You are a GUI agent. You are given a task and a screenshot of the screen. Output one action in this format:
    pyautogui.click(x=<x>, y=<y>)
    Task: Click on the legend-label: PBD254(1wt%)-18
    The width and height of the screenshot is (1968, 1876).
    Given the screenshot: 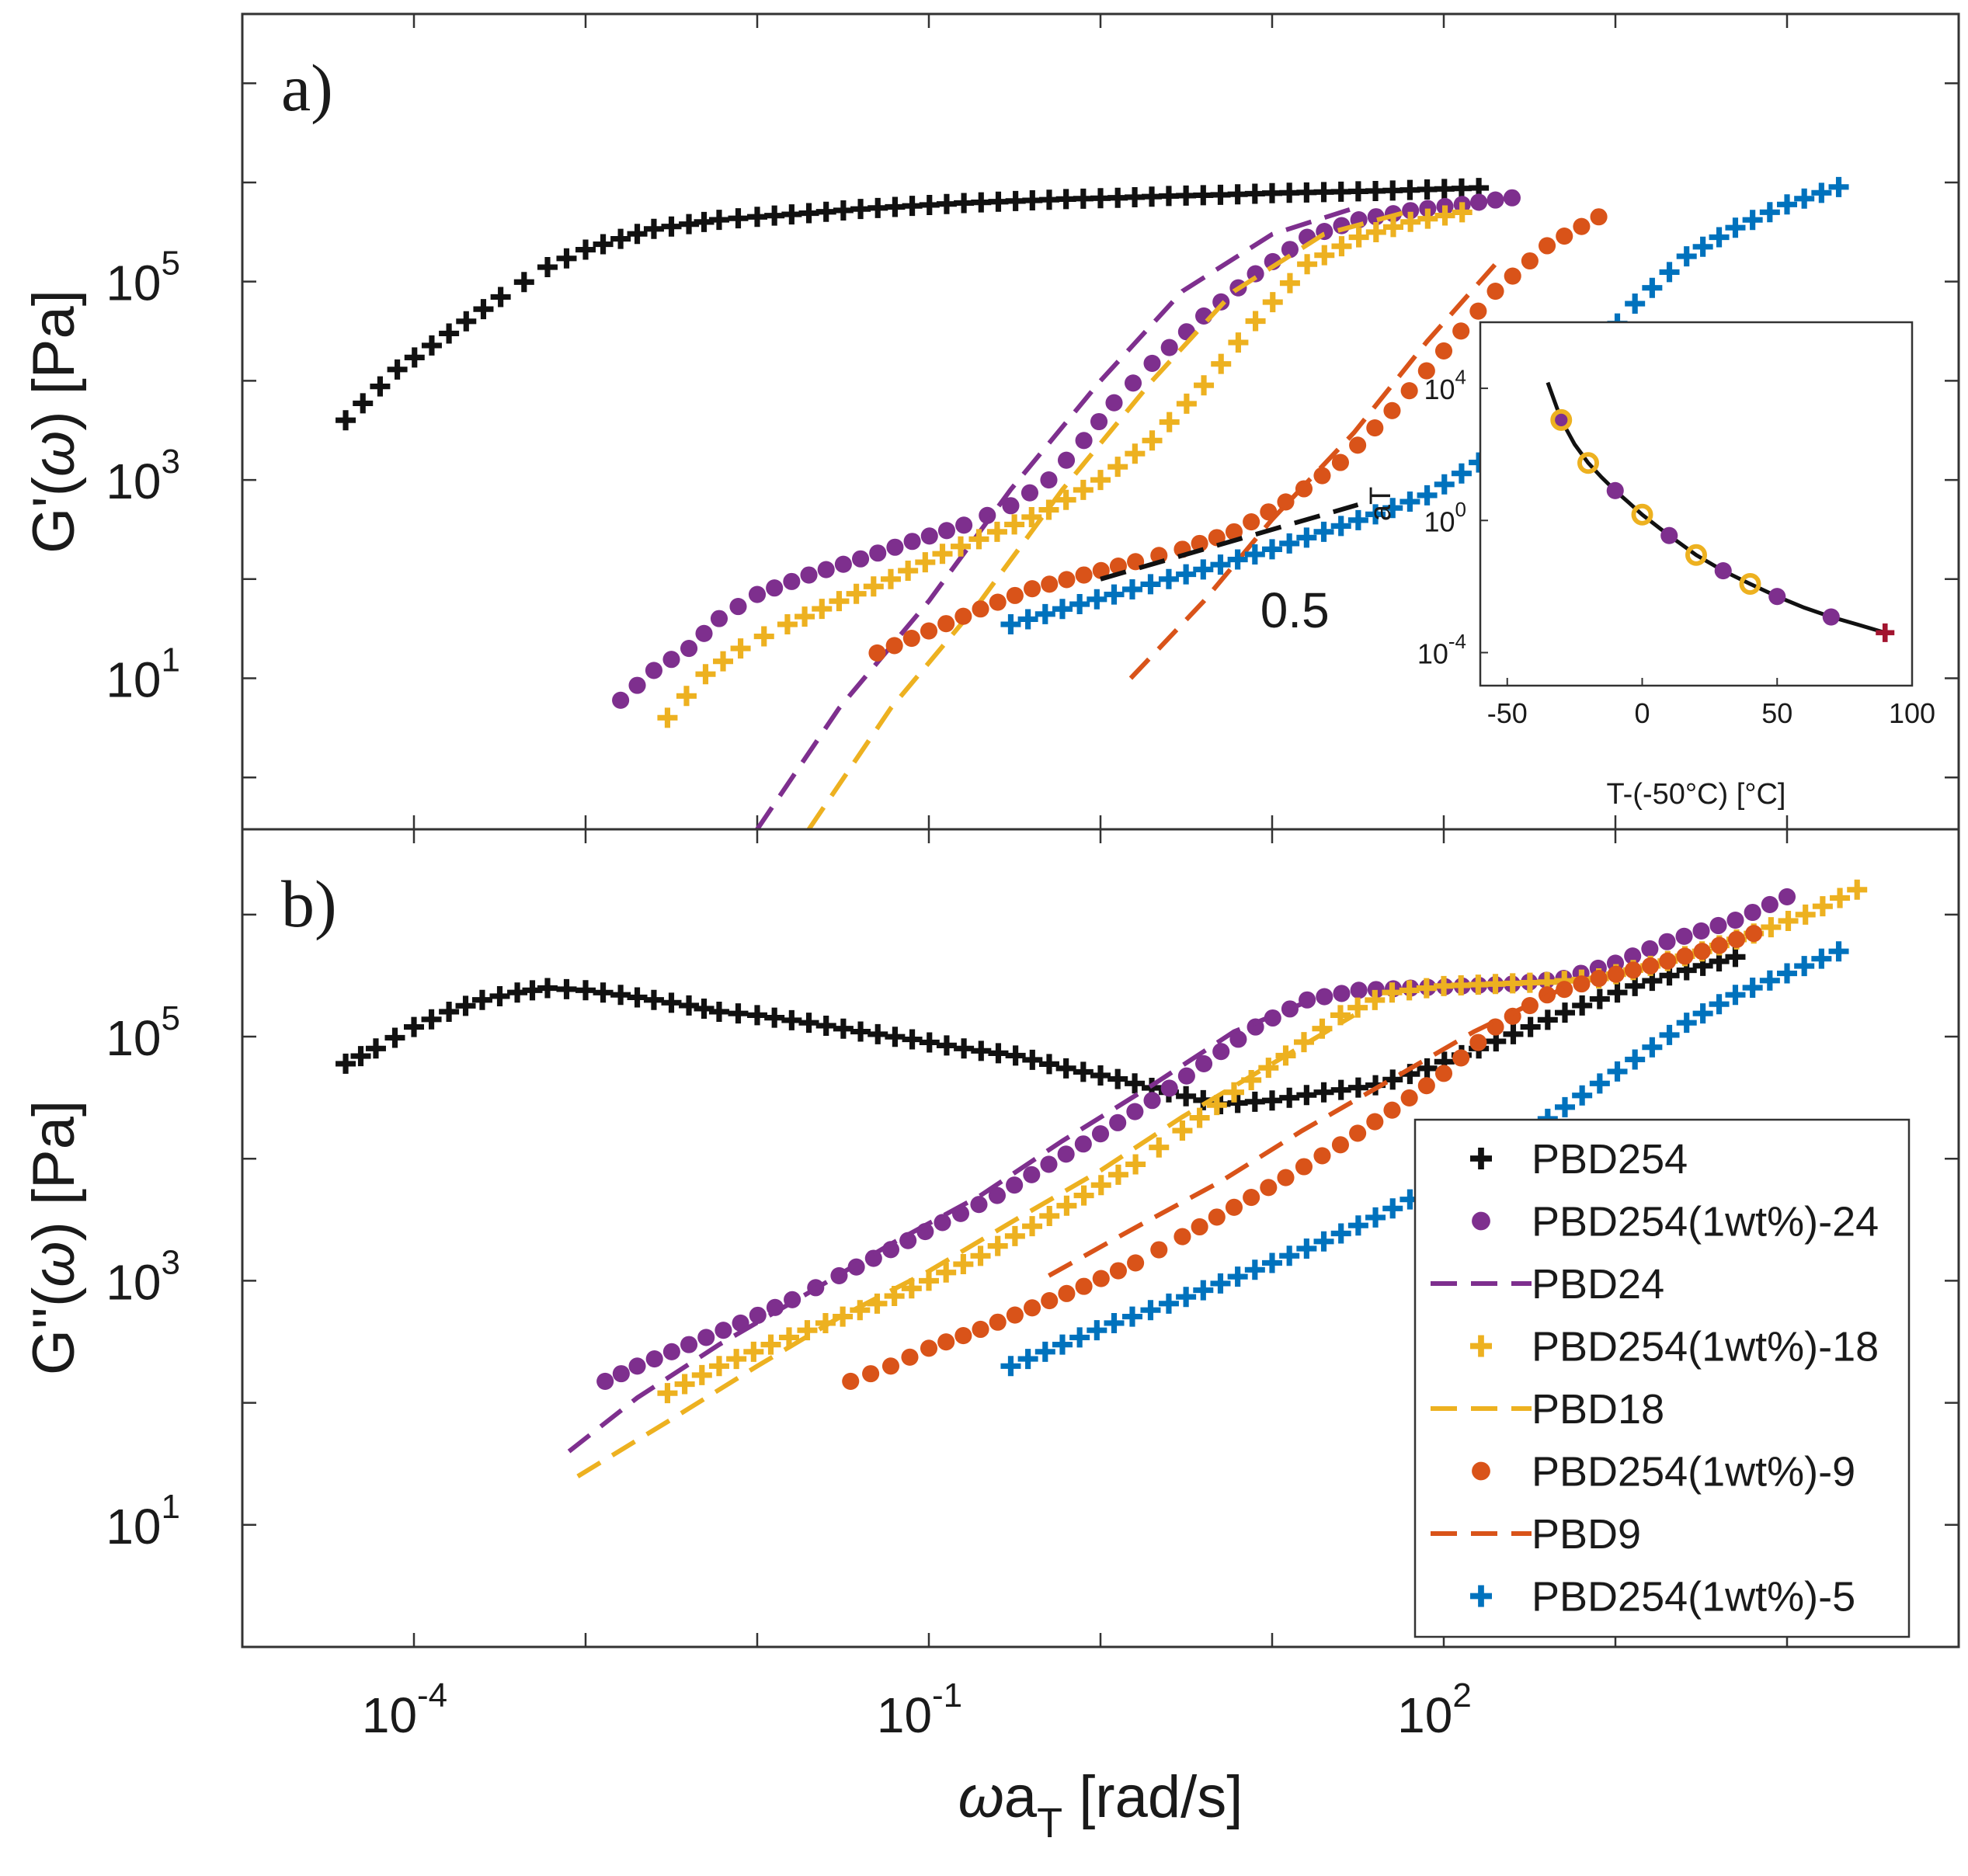 What is the action you would take?
    pyautogui.click(x=1706, y=1347)
    